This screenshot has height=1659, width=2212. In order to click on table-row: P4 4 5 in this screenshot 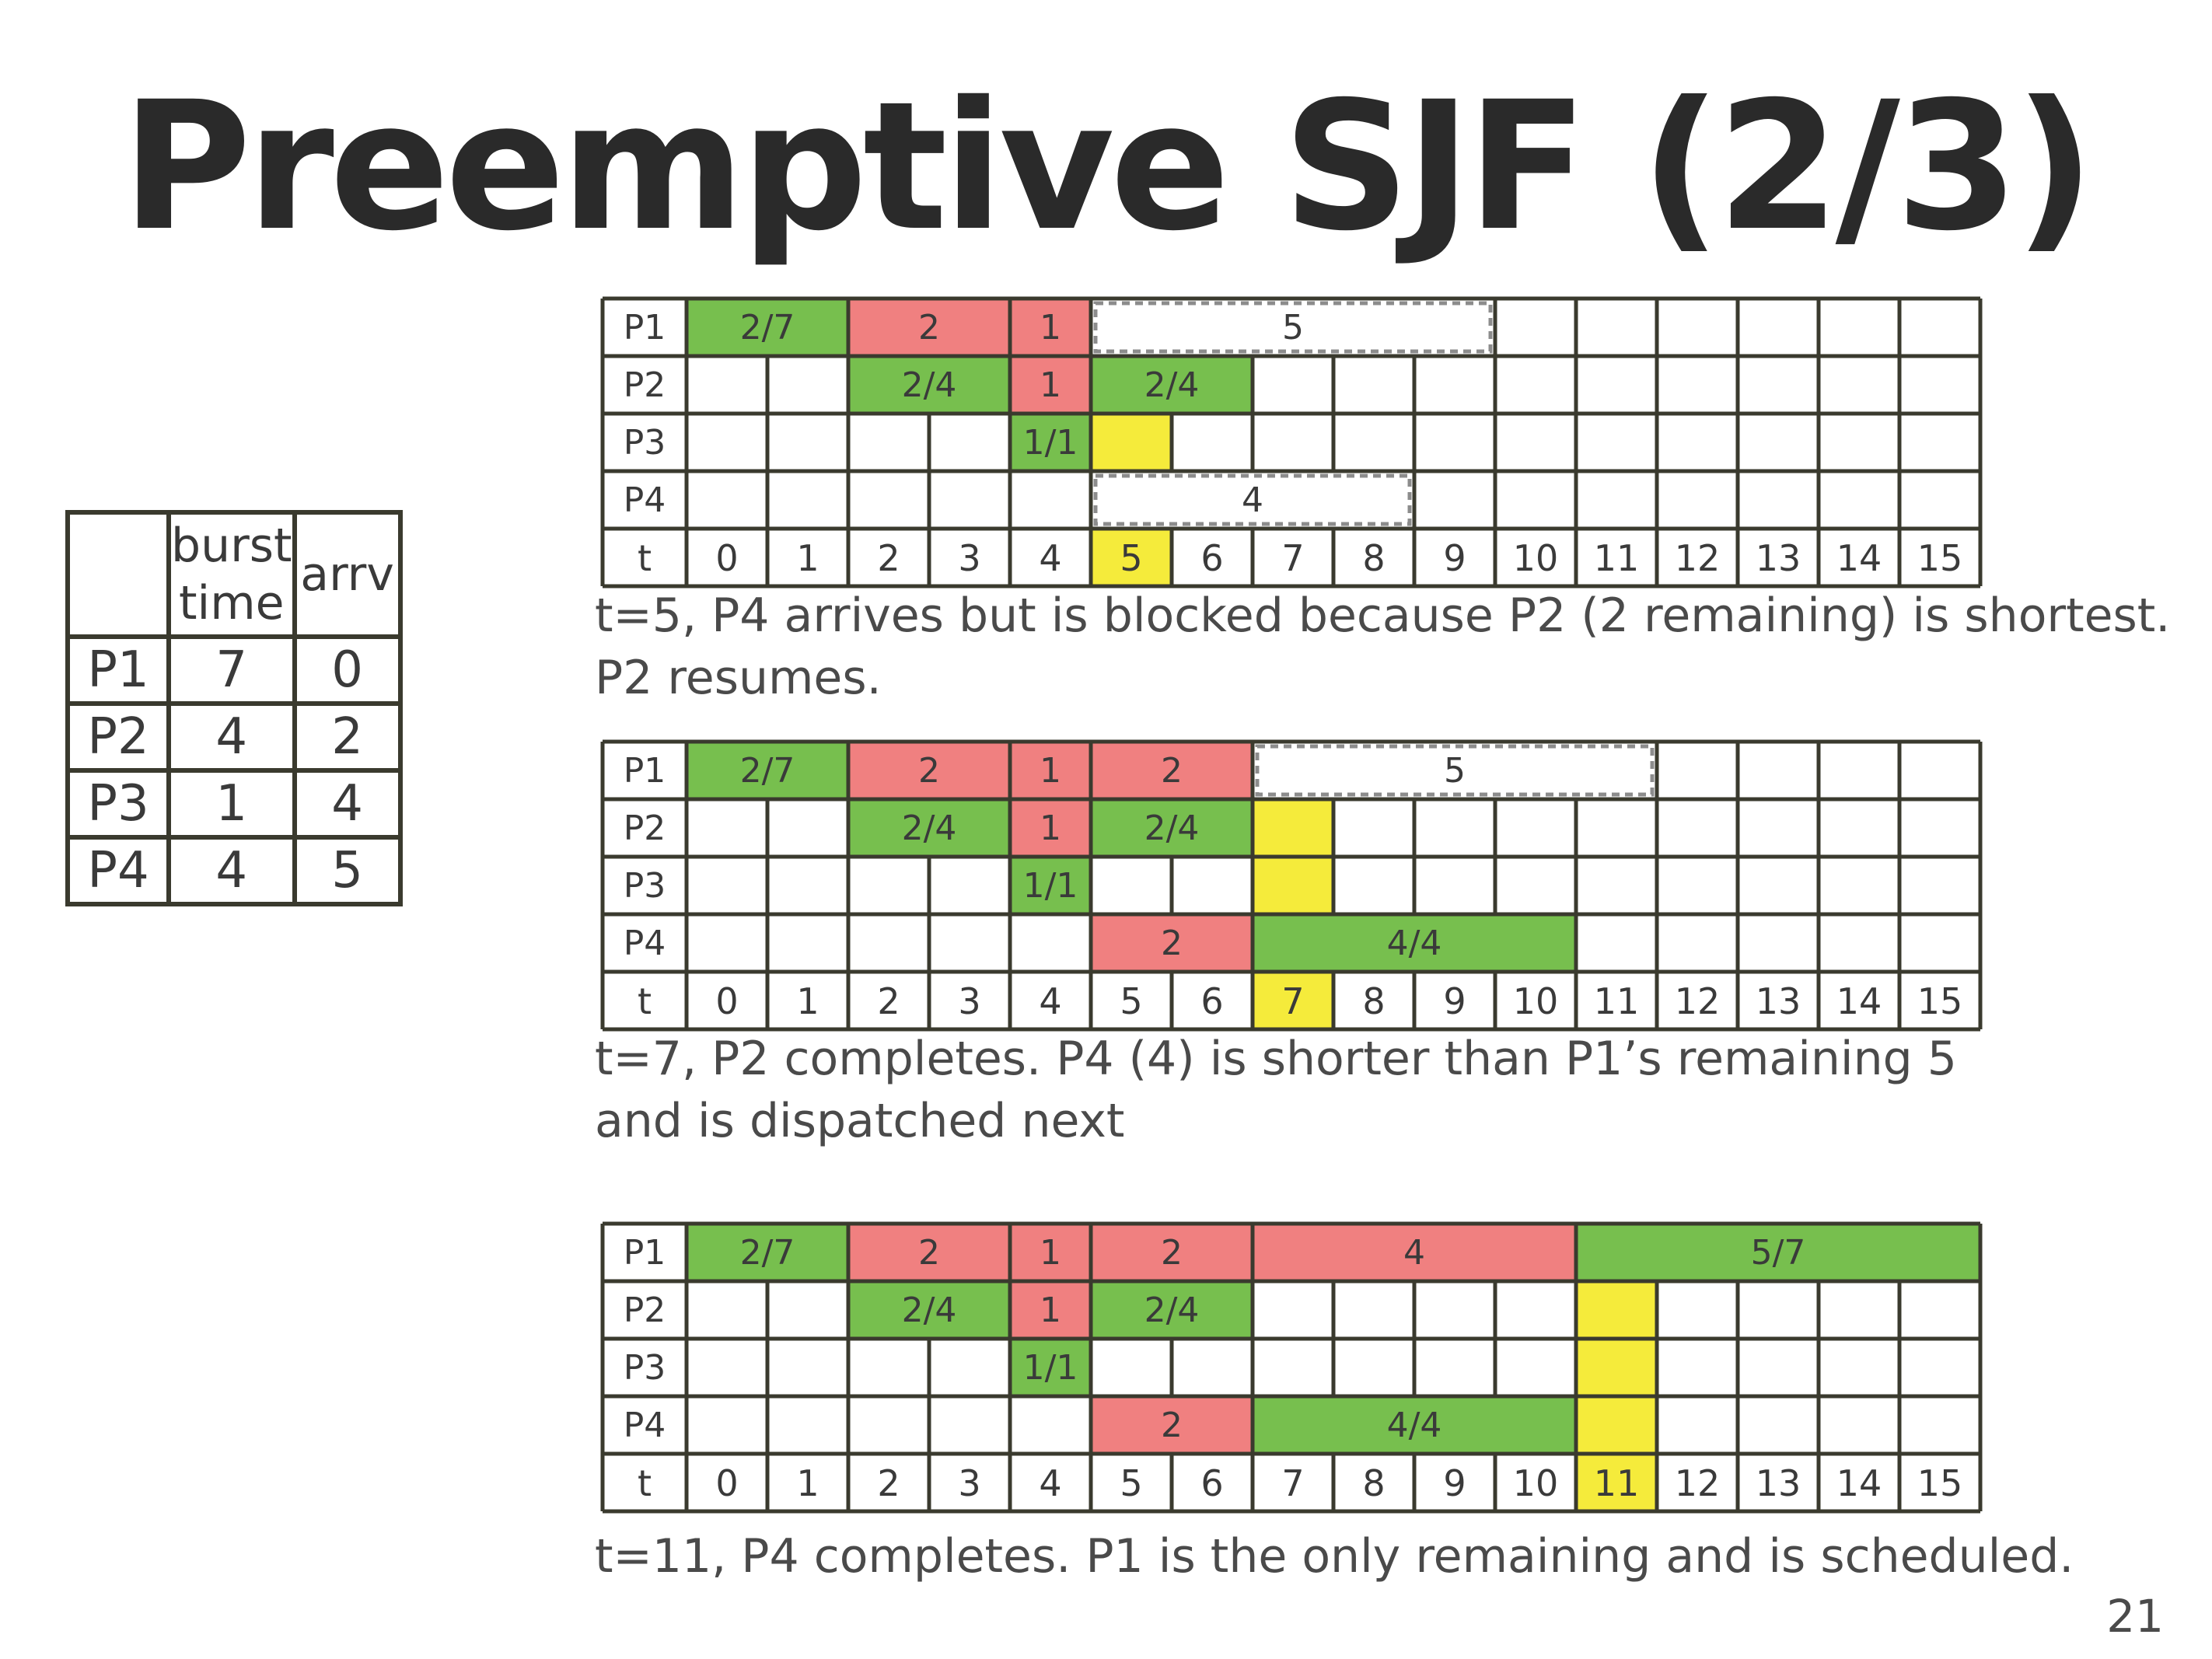, I will do `click(234, 870)`.